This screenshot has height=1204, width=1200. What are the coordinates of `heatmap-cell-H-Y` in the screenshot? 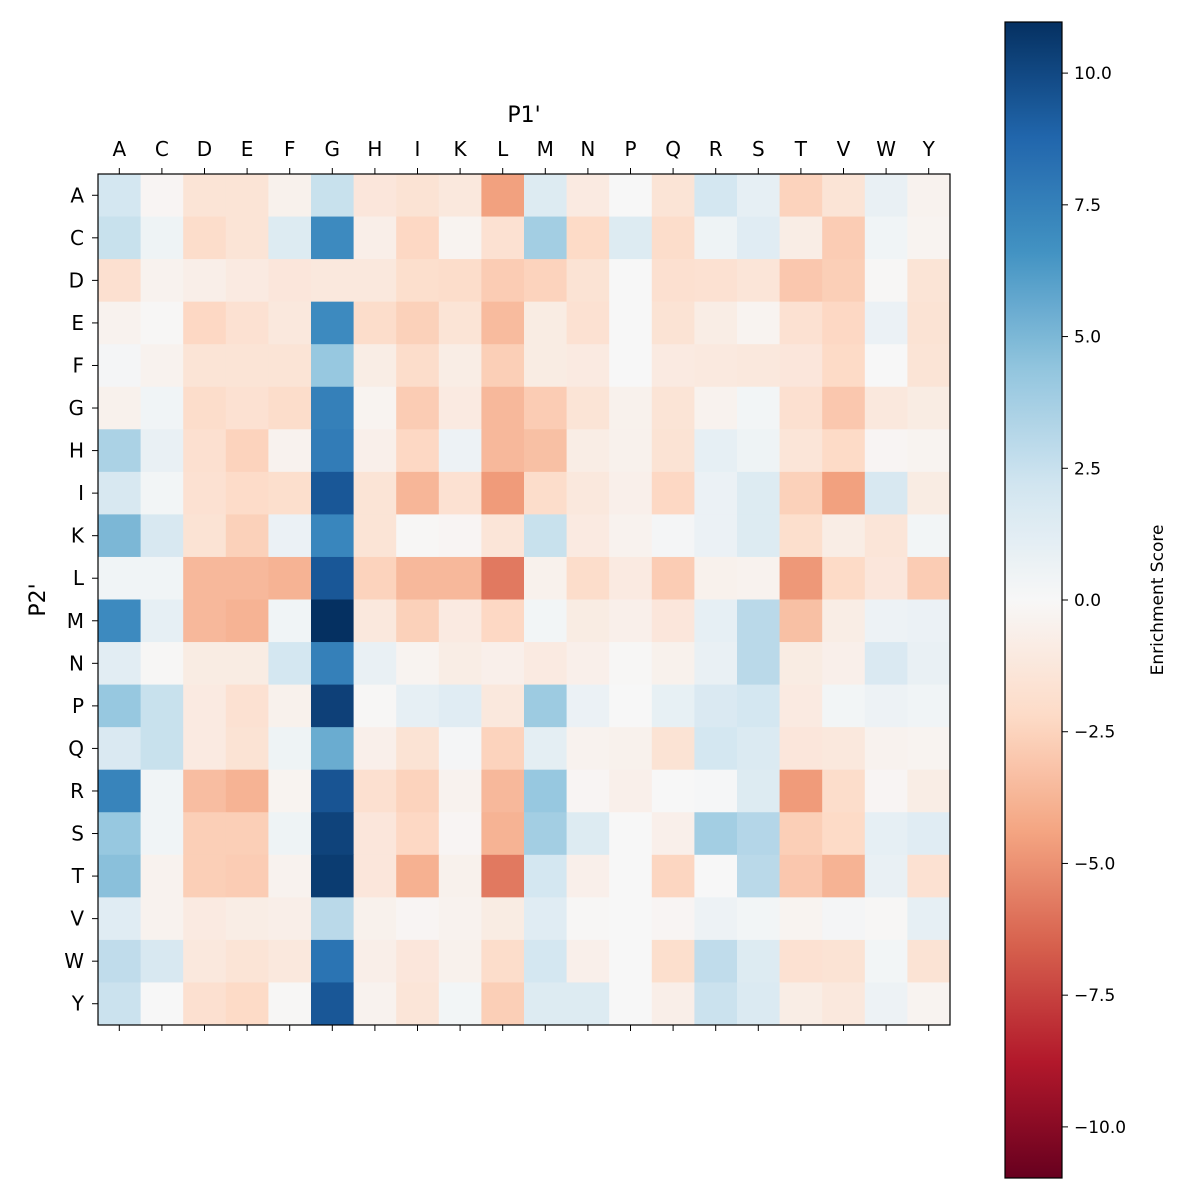 It's located at (929, 451).